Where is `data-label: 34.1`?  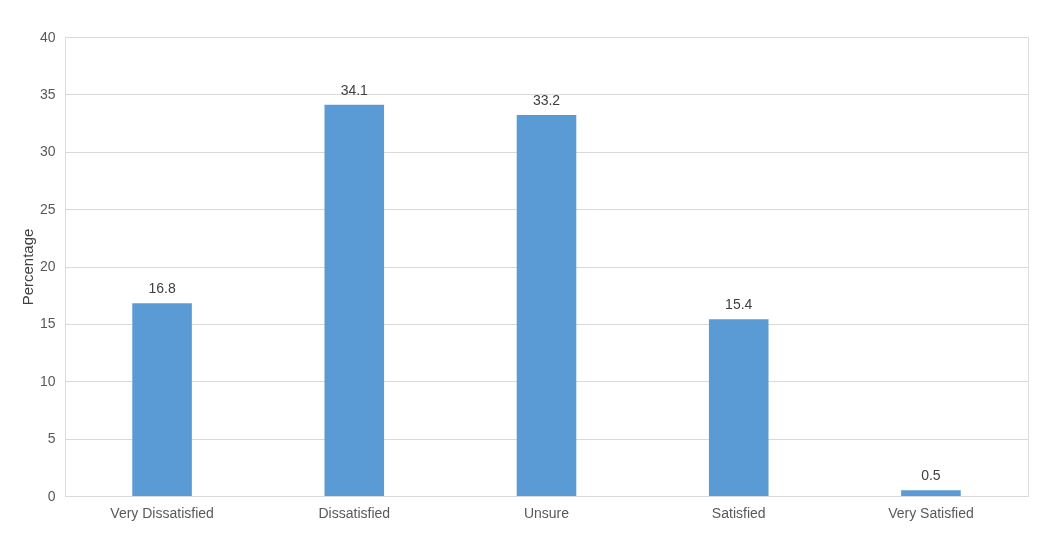
data-label: 34.1 is located at coordinates (354, 89).